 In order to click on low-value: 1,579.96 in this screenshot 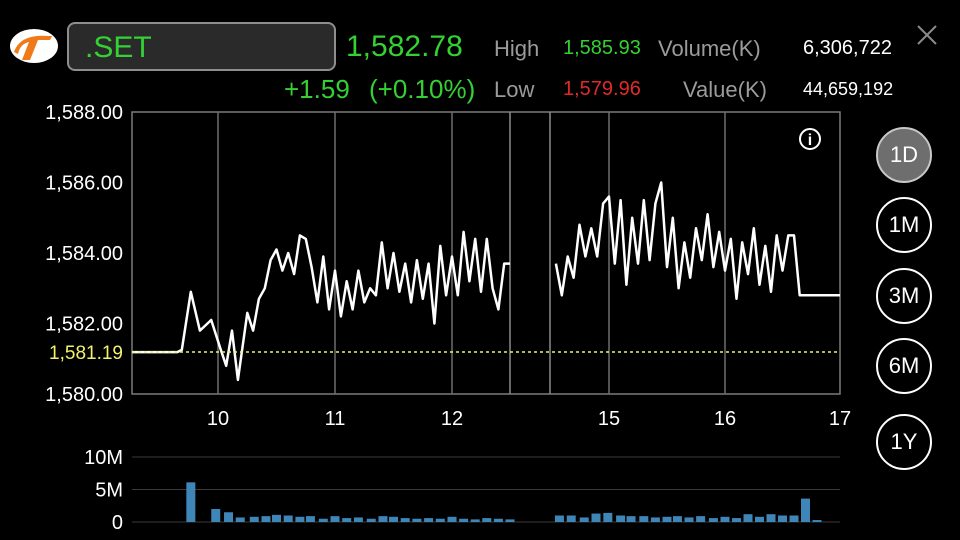, I will do `click(602, 89)`.